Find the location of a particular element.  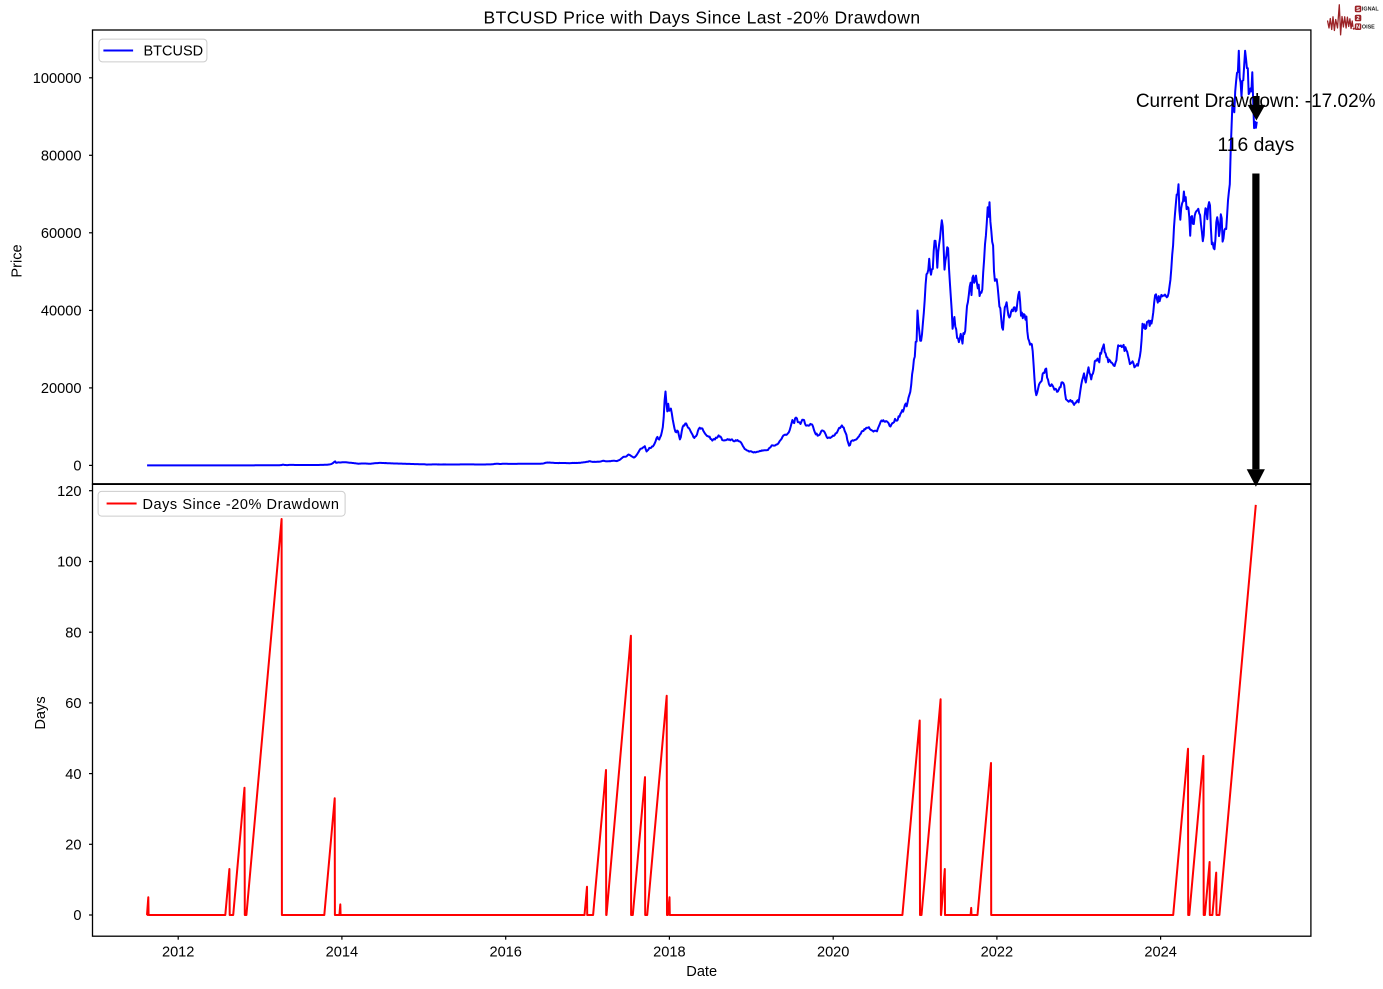

svg-text: 2014 is located at coordinates (342, 953).